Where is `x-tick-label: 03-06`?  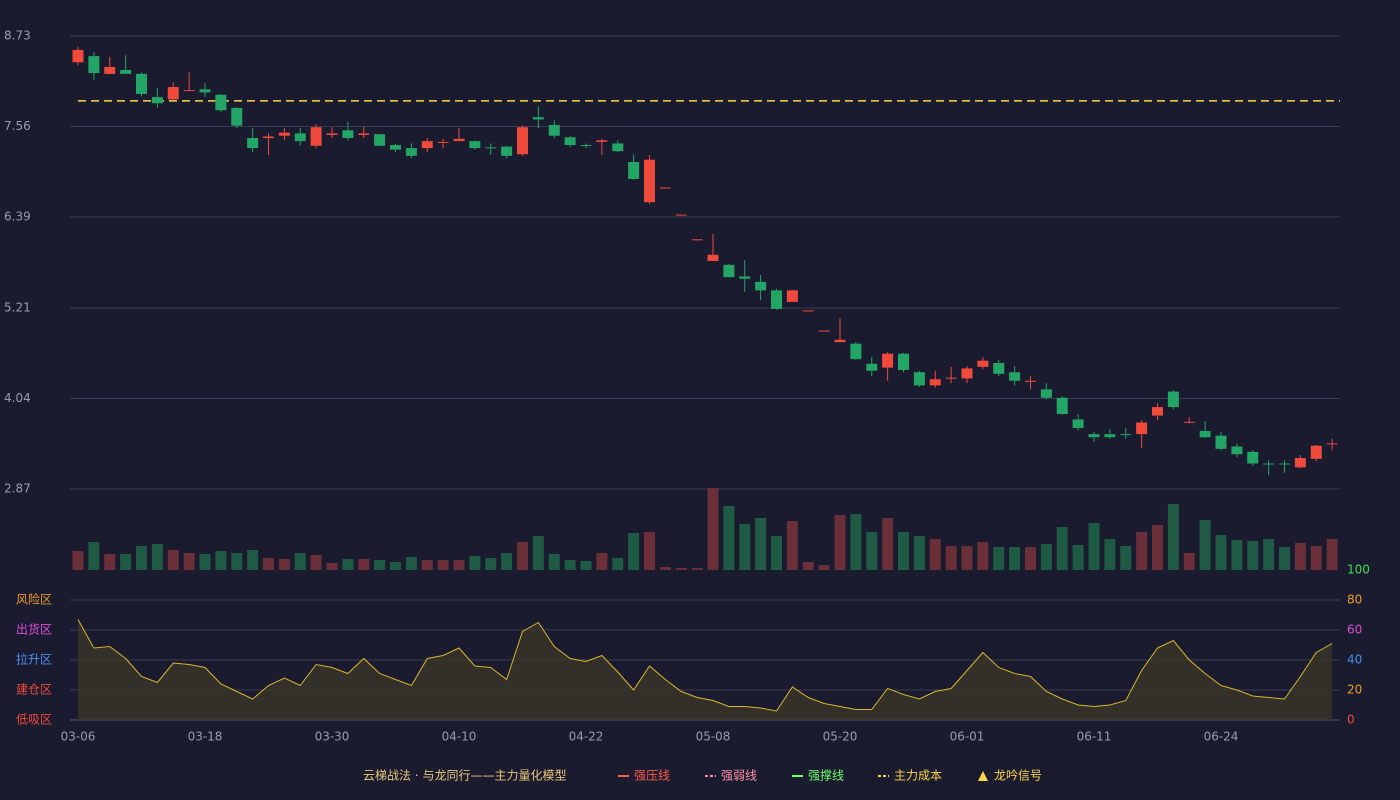 x-tick-label: 03-06 is located at coordinates (78, 737).